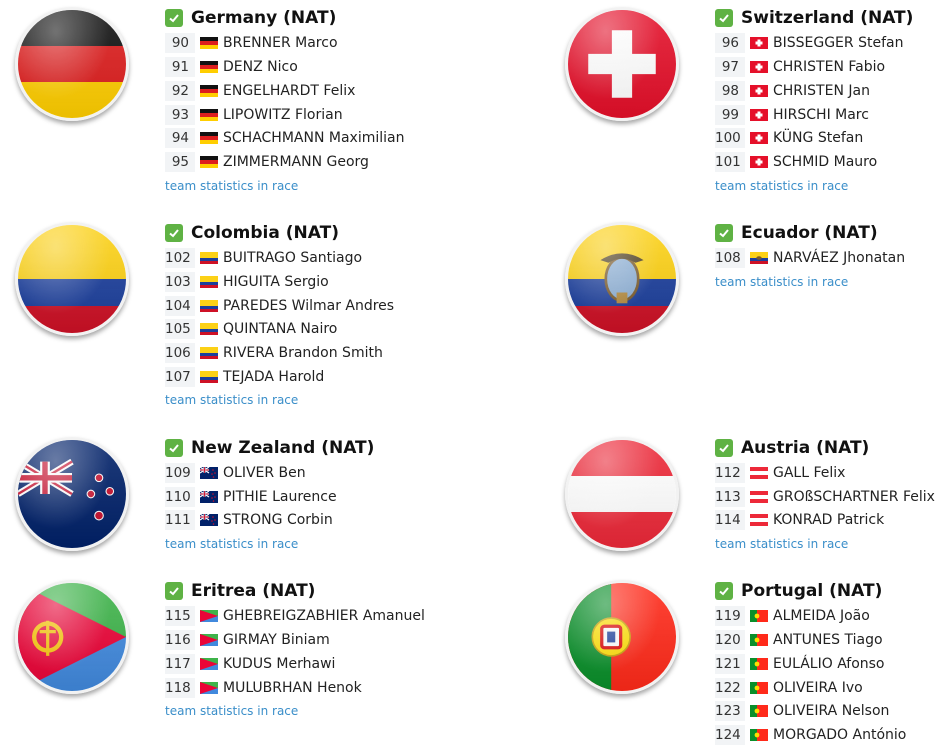 This screenshot has width=940, height=747. I want to click on rider-name: LIPOWITZ Florian, so click(283, 115).